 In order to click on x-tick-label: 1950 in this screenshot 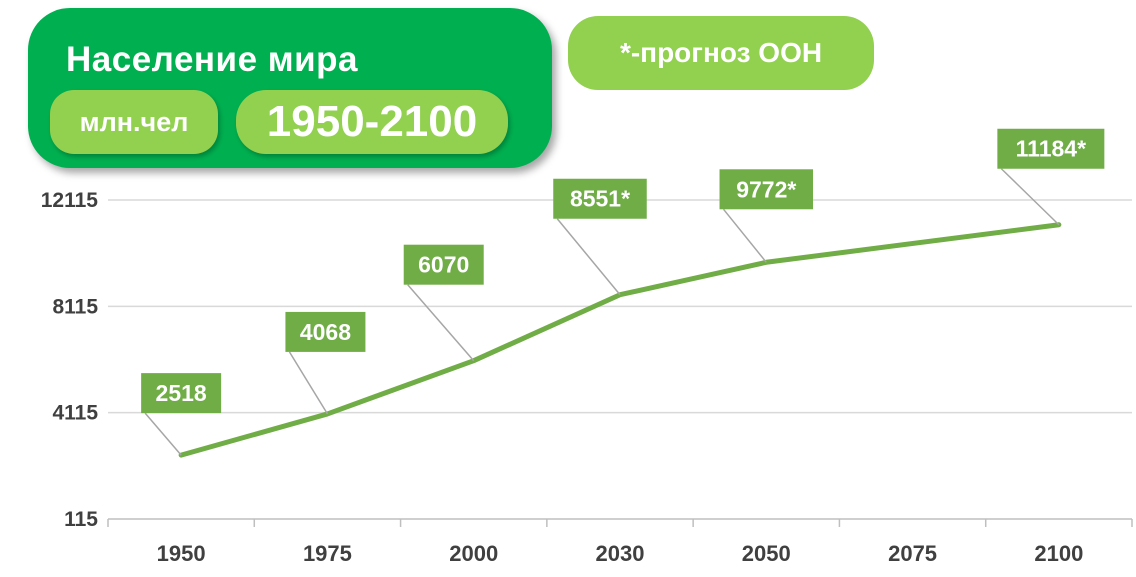, I will do `click(181, 553)`.